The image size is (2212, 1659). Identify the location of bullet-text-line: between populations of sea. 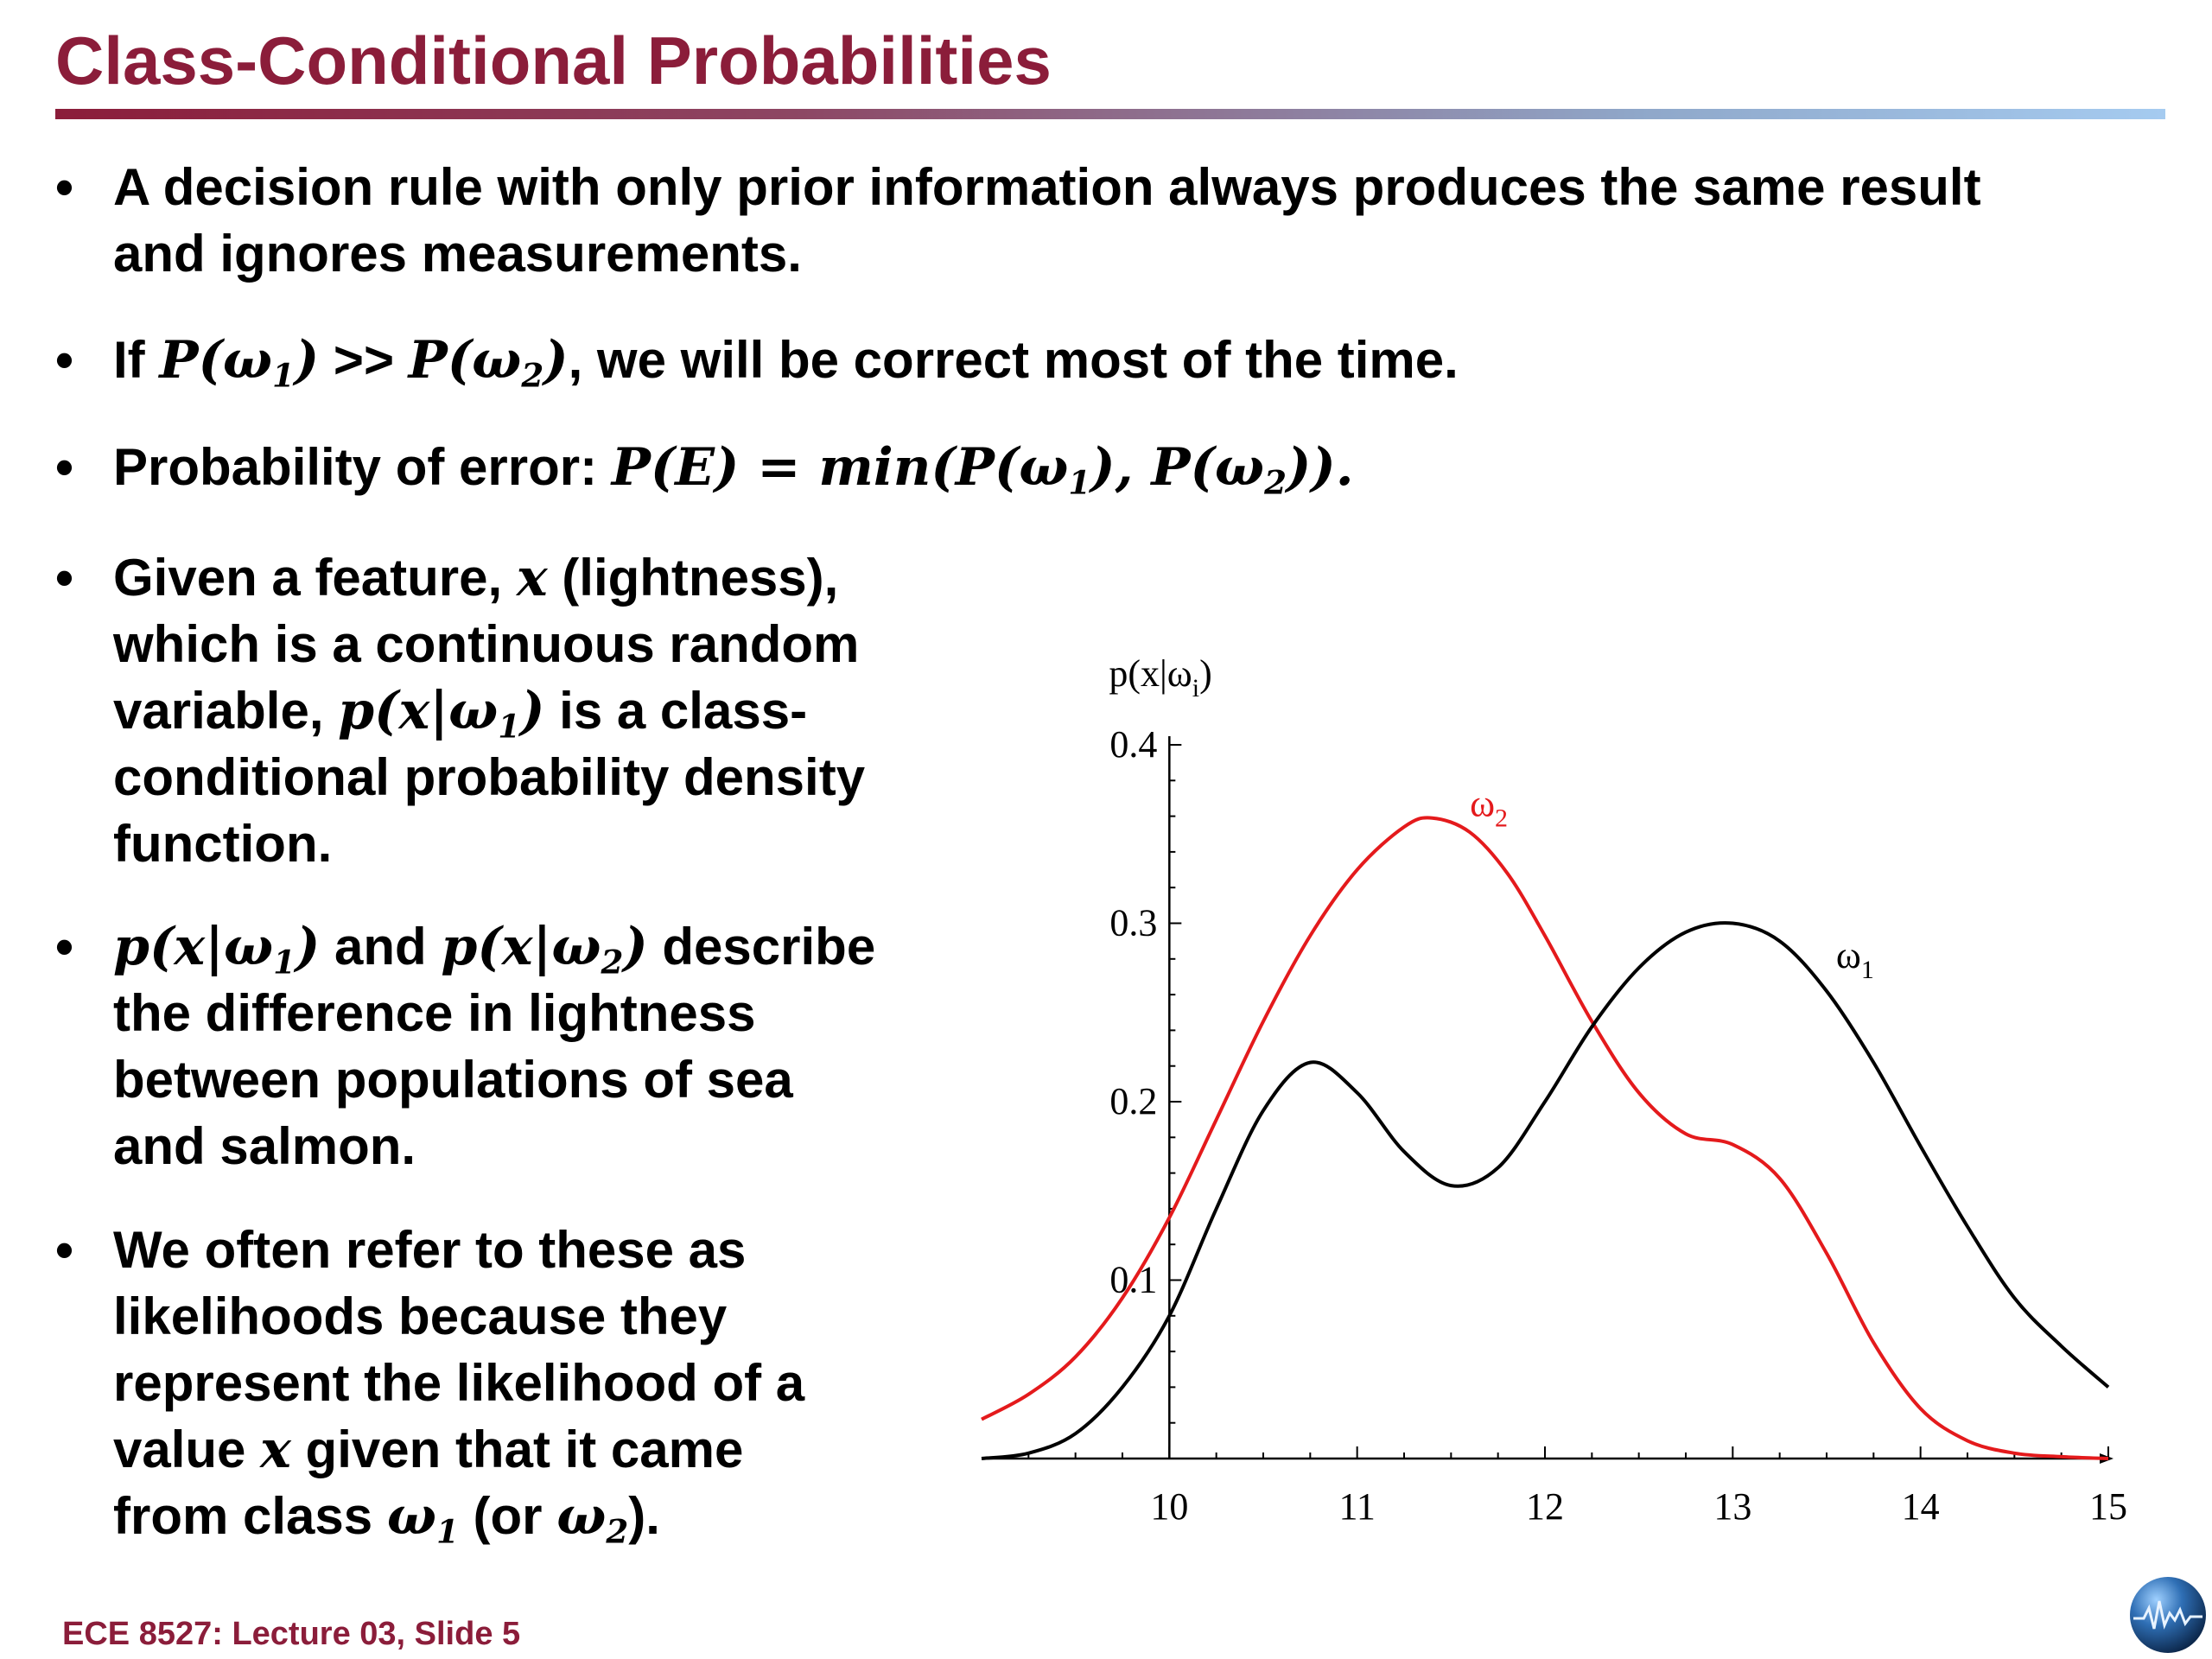
(453, 1080).